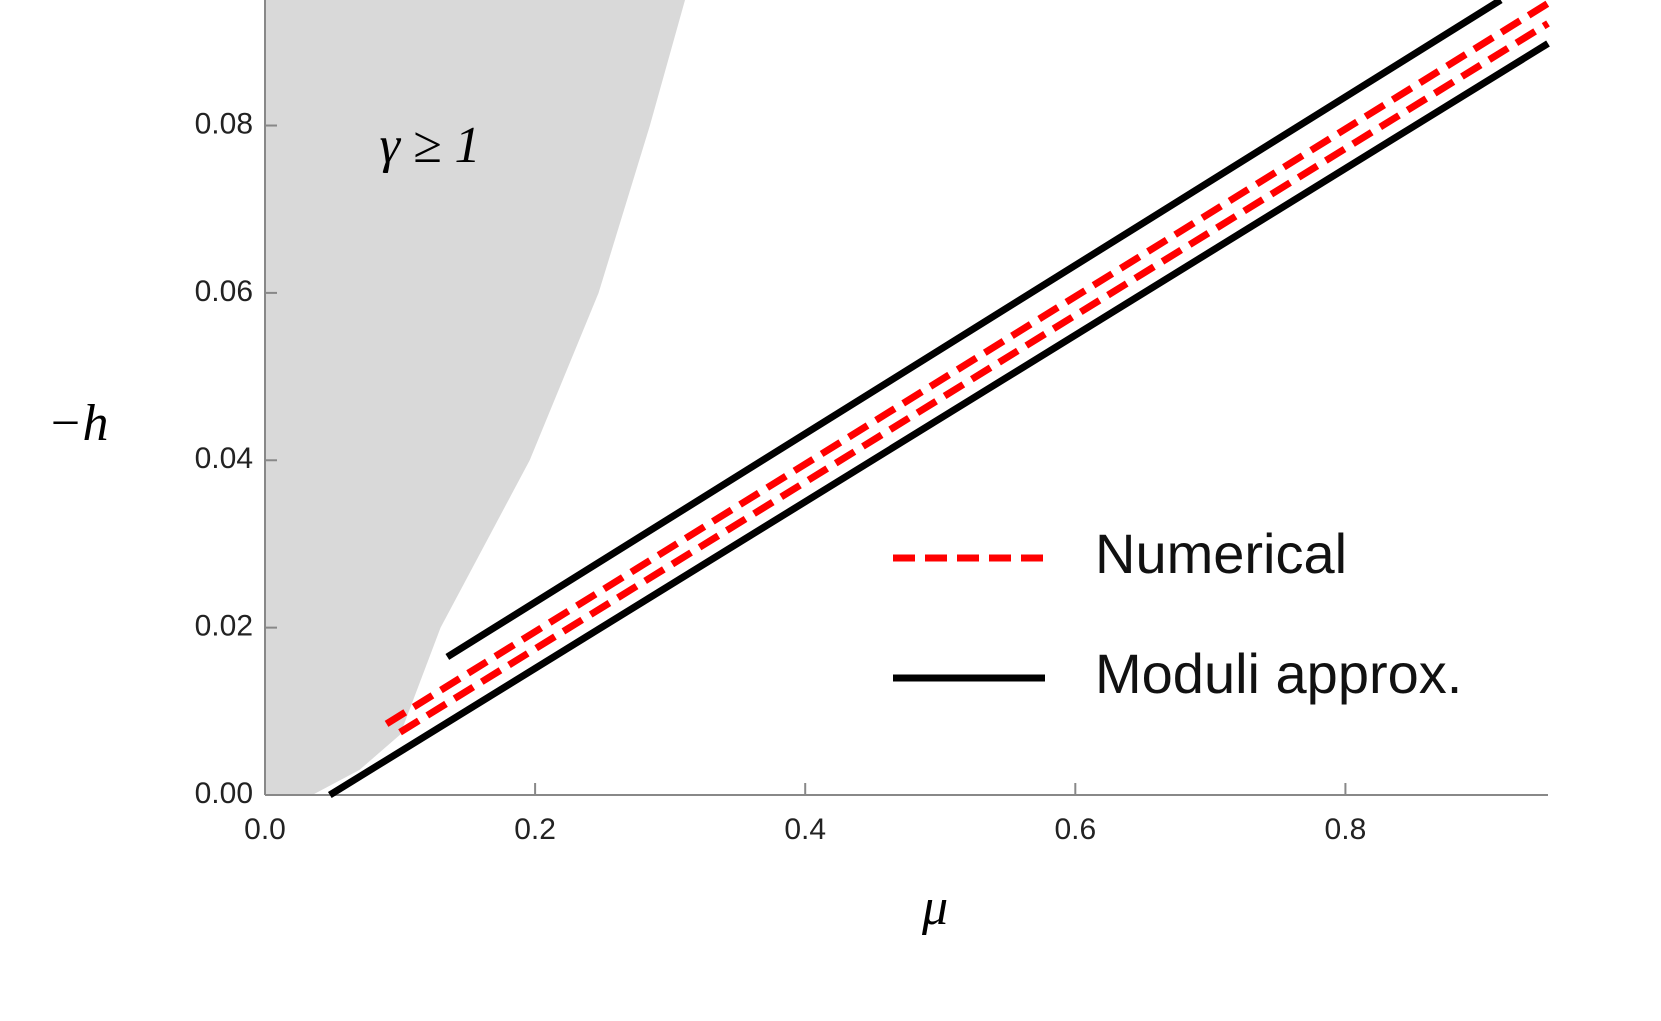 The height and width of the screenshot is (1021, 1661). What do you see at coordinates (265, 829) in the screenshot?
I see `x-tick-label: 0.0` at bounding box center [265, 829].